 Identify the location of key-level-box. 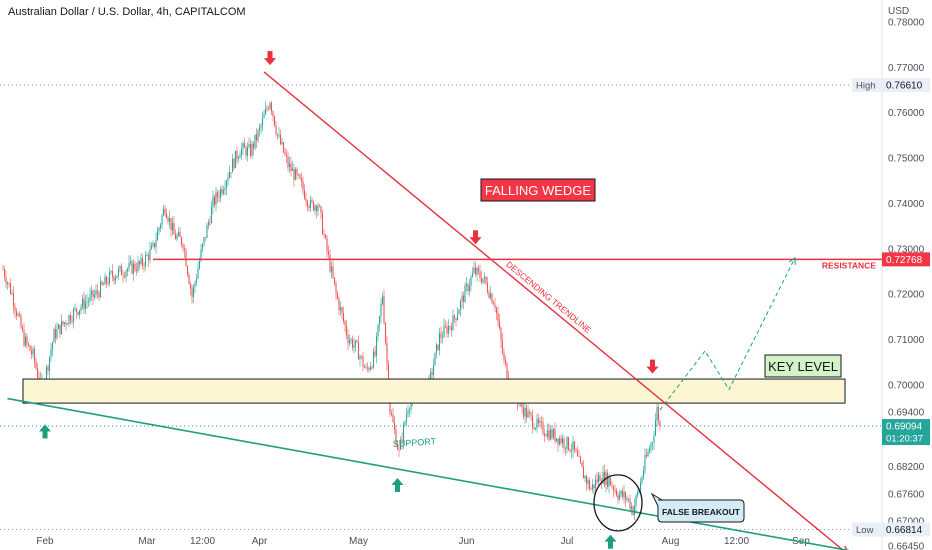
(803, 366).